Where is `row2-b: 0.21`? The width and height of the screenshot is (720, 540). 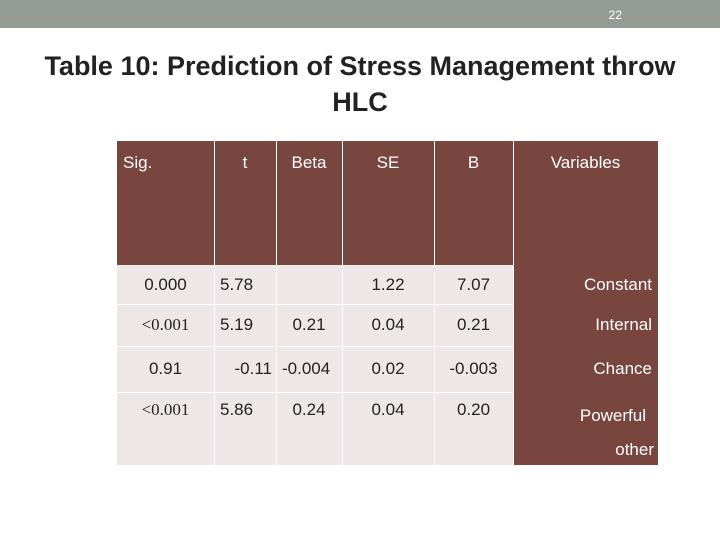
row2-b: 0.21 is located at coordinates (473, 325).